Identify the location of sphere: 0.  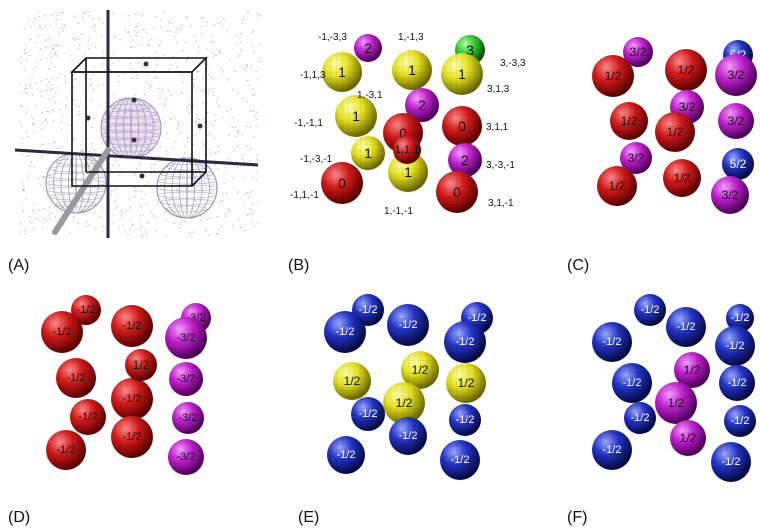
(457, 192).